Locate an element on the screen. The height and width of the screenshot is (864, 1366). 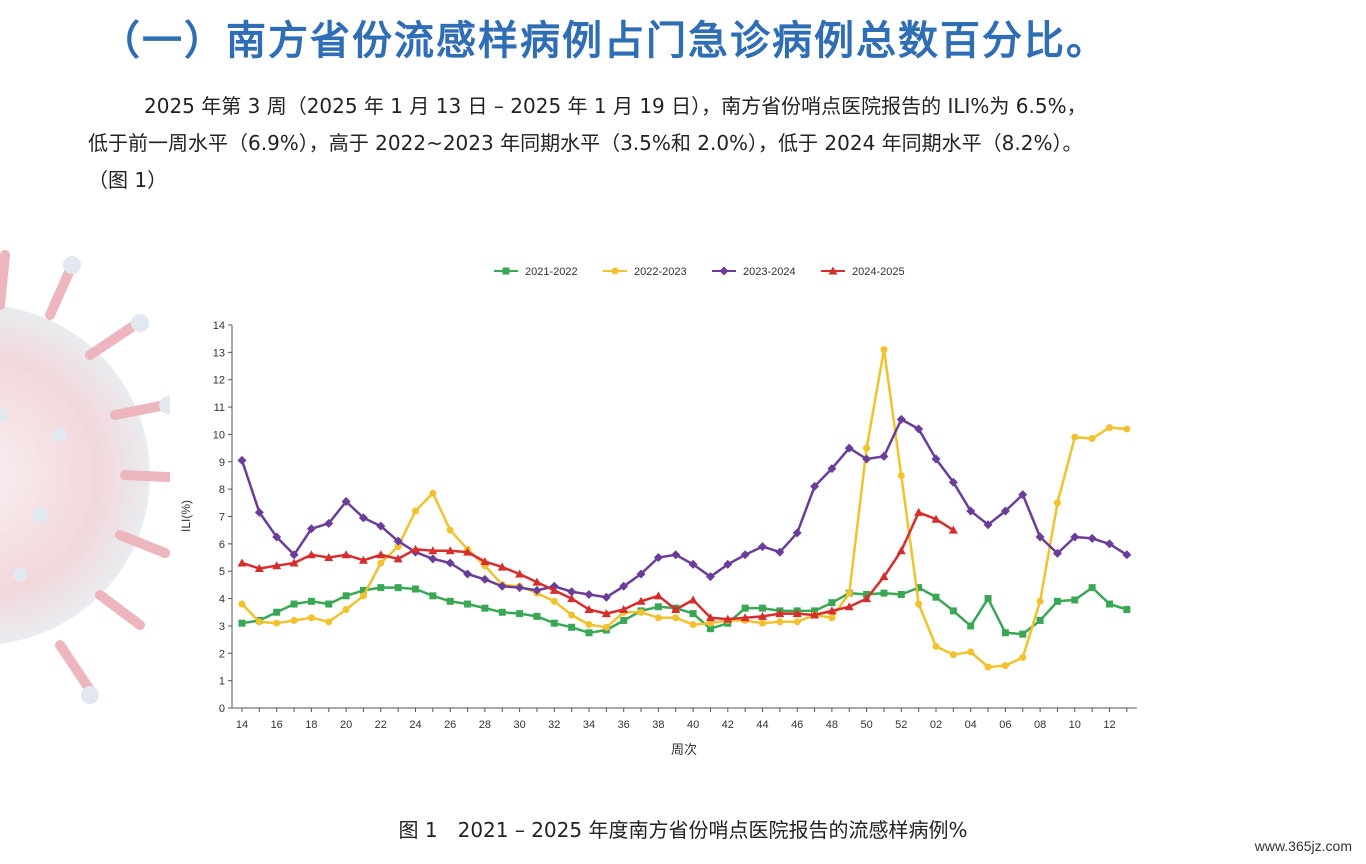
x-tick-label: 06 is located at coordinates (1005, 725).